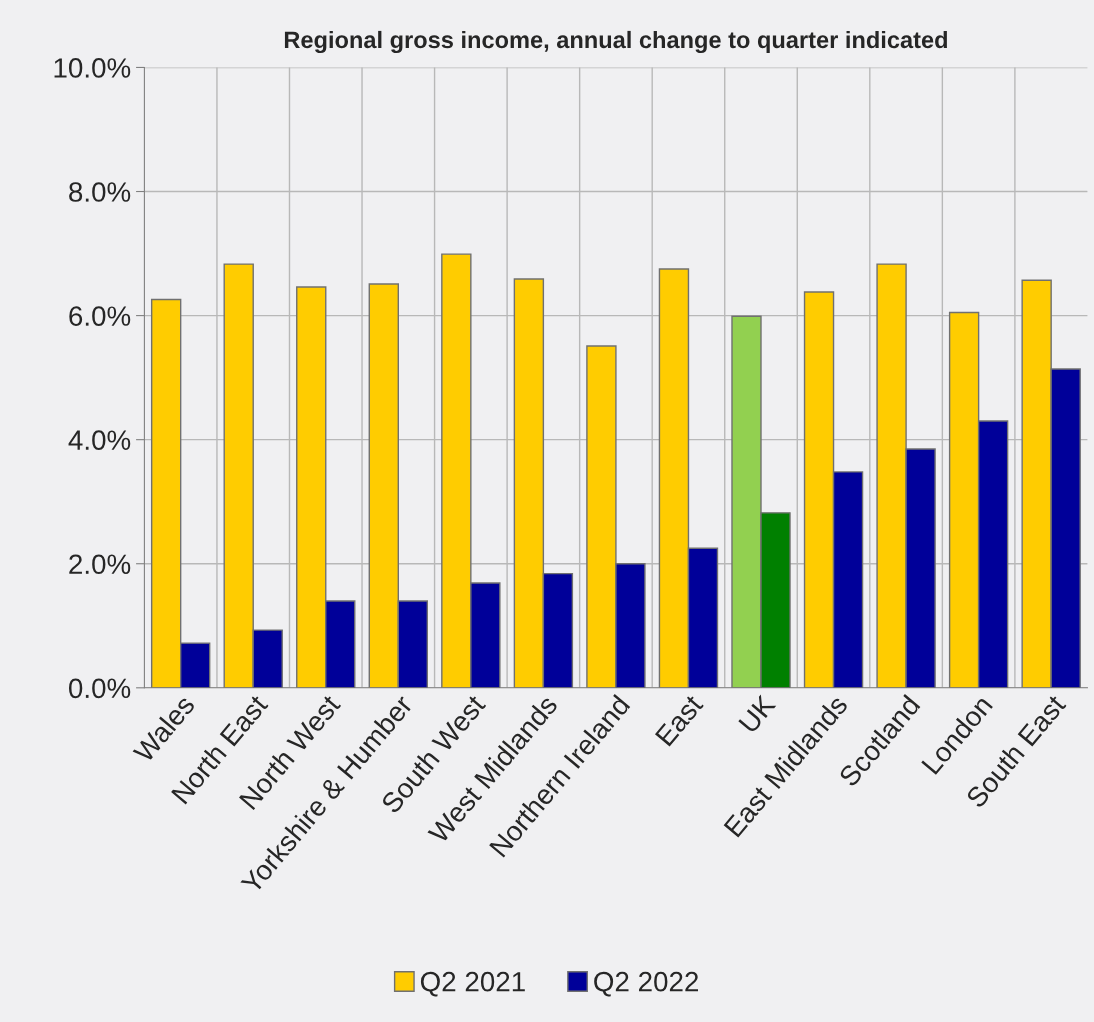 This screenshot has width=1094, height=1022. Describe the element at coordinates (92, 68) in the screenshot. I see `y-tick-label: 10.0%` at that location.